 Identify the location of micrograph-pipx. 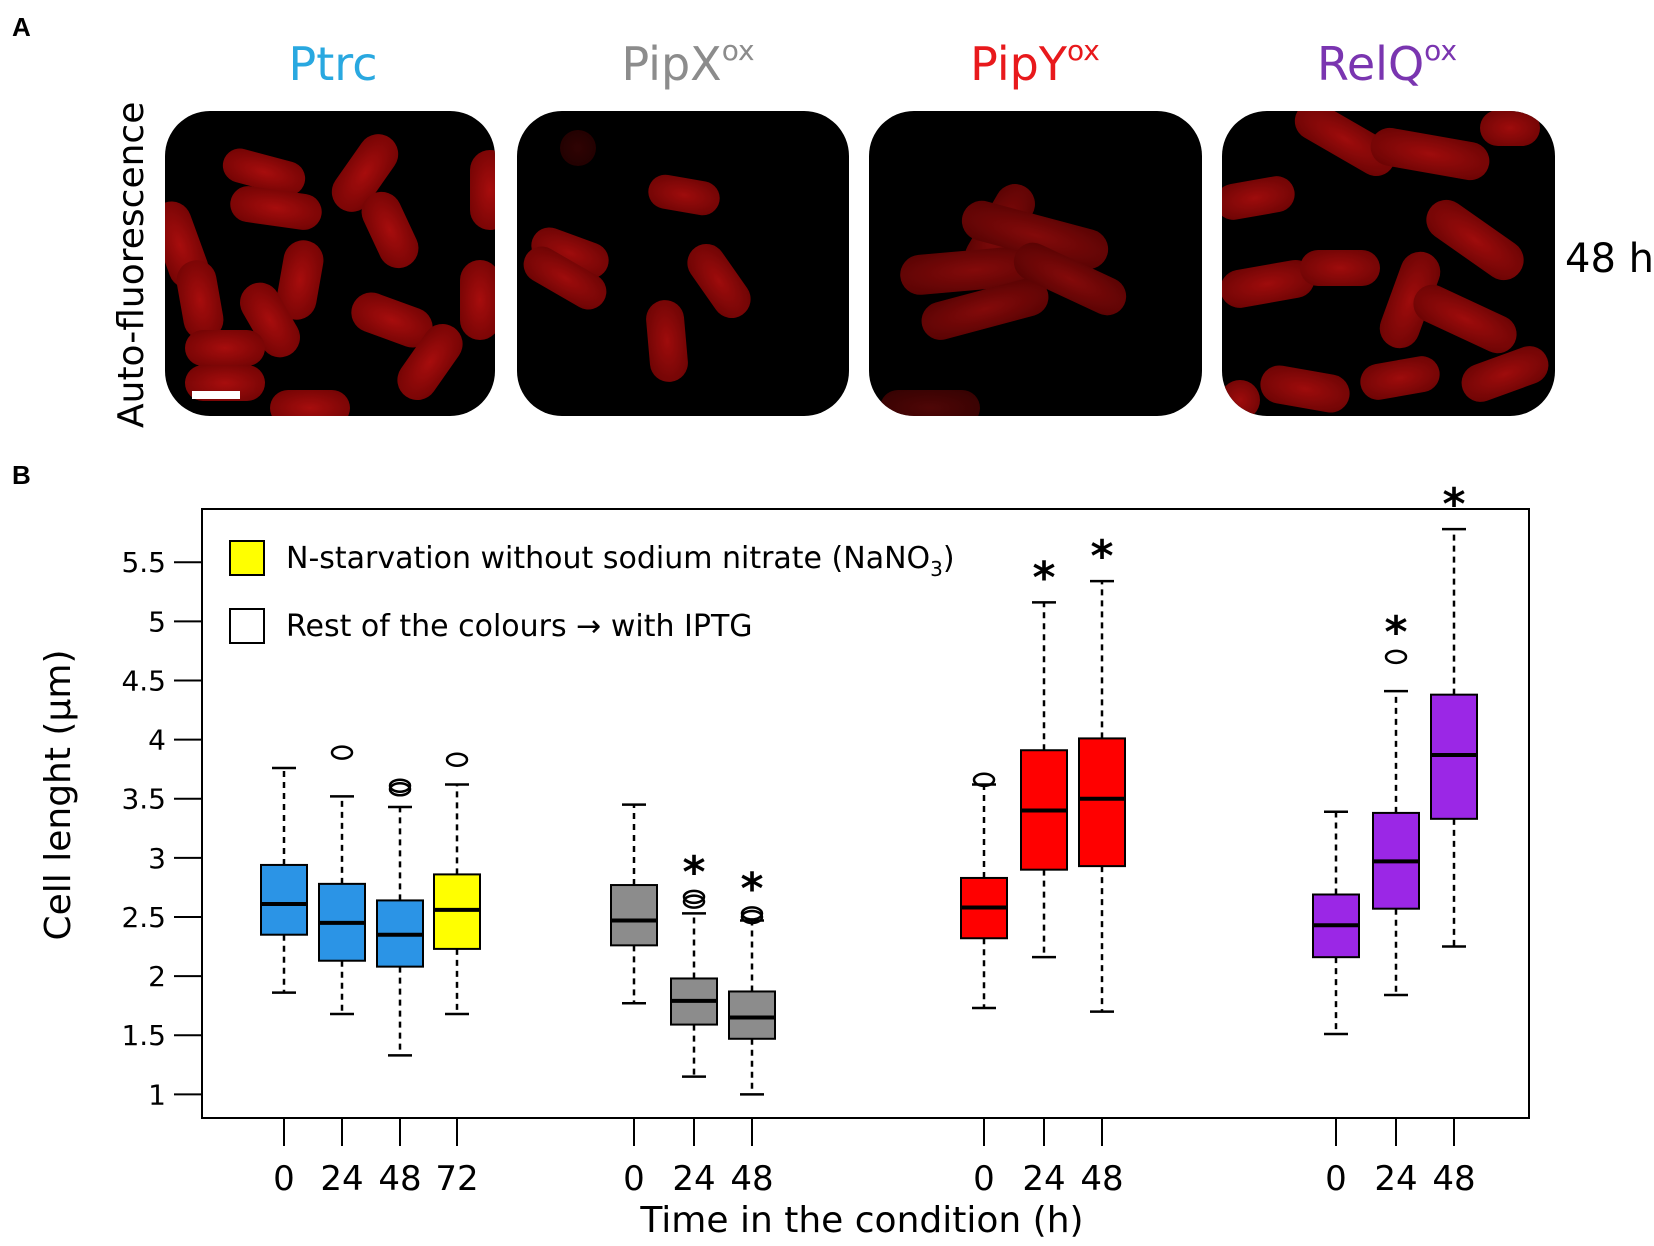
(683, 263).